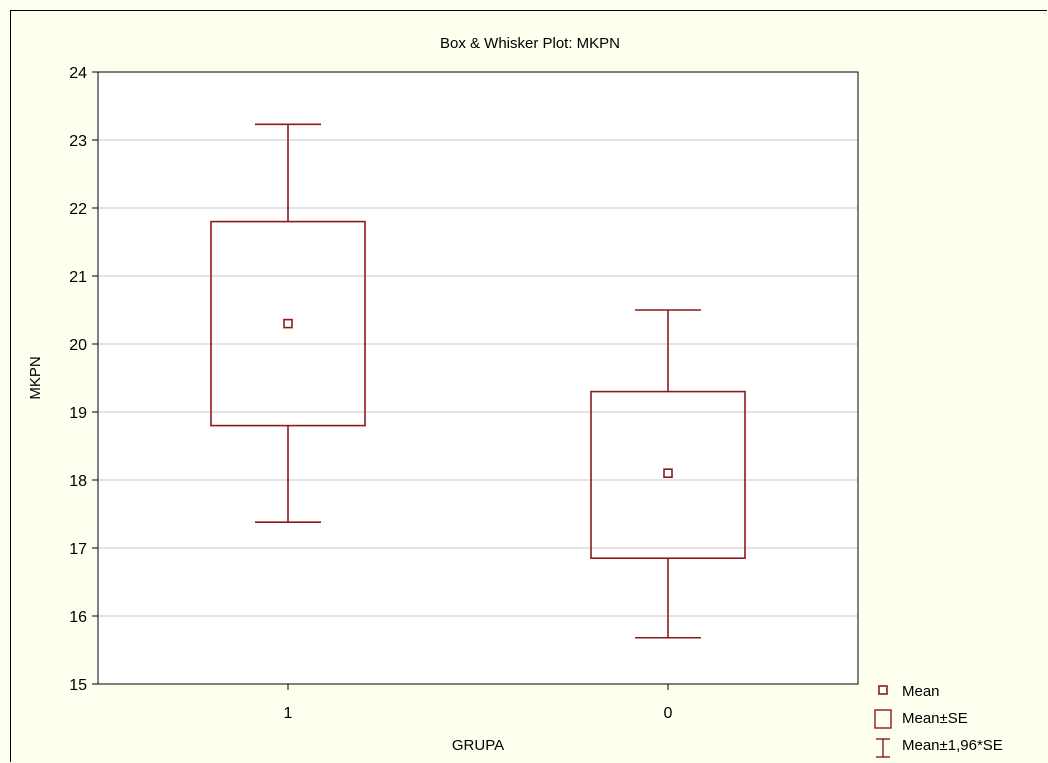  I want to click on legend-item-mean-se: Mean±SE, so click(935, 718).